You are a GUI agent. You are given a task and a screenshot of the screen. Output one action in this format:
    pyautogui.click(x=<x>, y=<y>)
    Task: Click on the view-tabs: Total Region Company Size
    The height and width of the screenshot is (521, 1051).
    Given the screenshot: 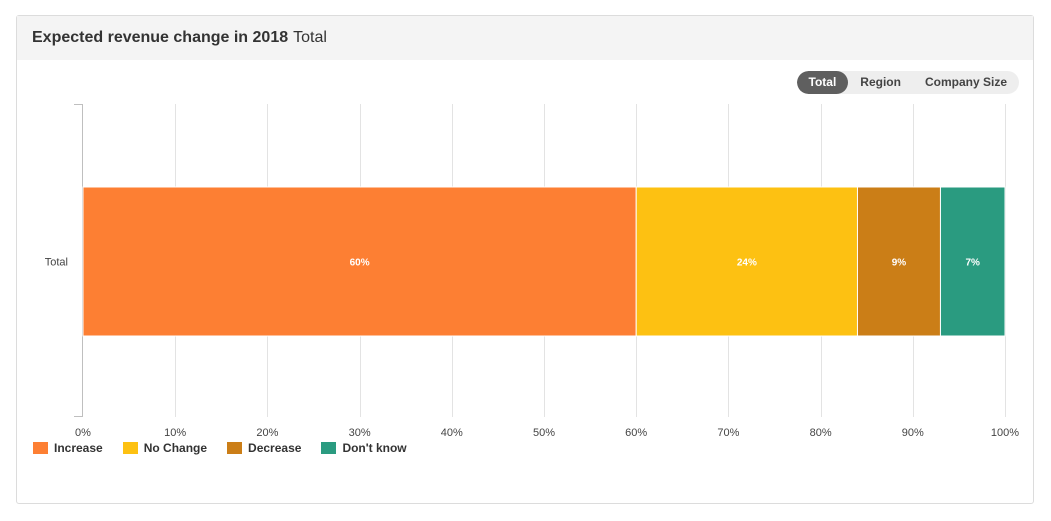 What is the action you would take?
    pyautogui.click(x=907, y=82)
    